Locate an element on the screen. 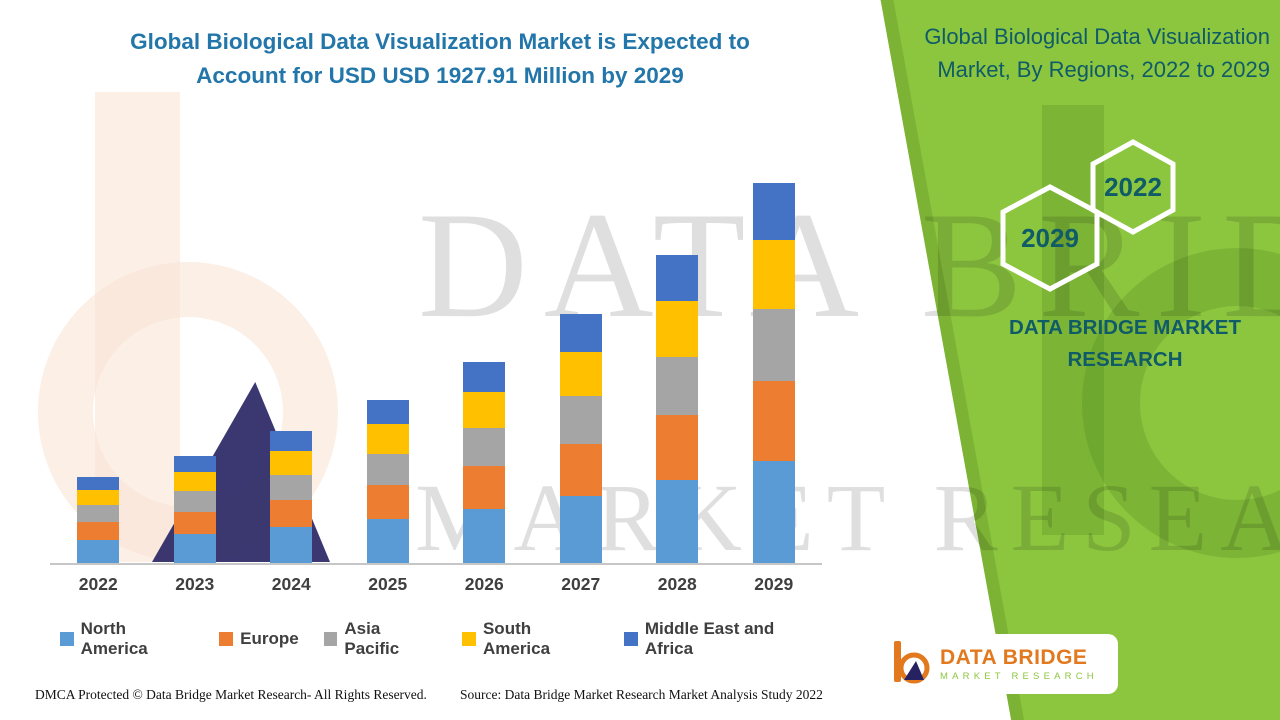  legend-item: North America is located at coordinates (127, 639).